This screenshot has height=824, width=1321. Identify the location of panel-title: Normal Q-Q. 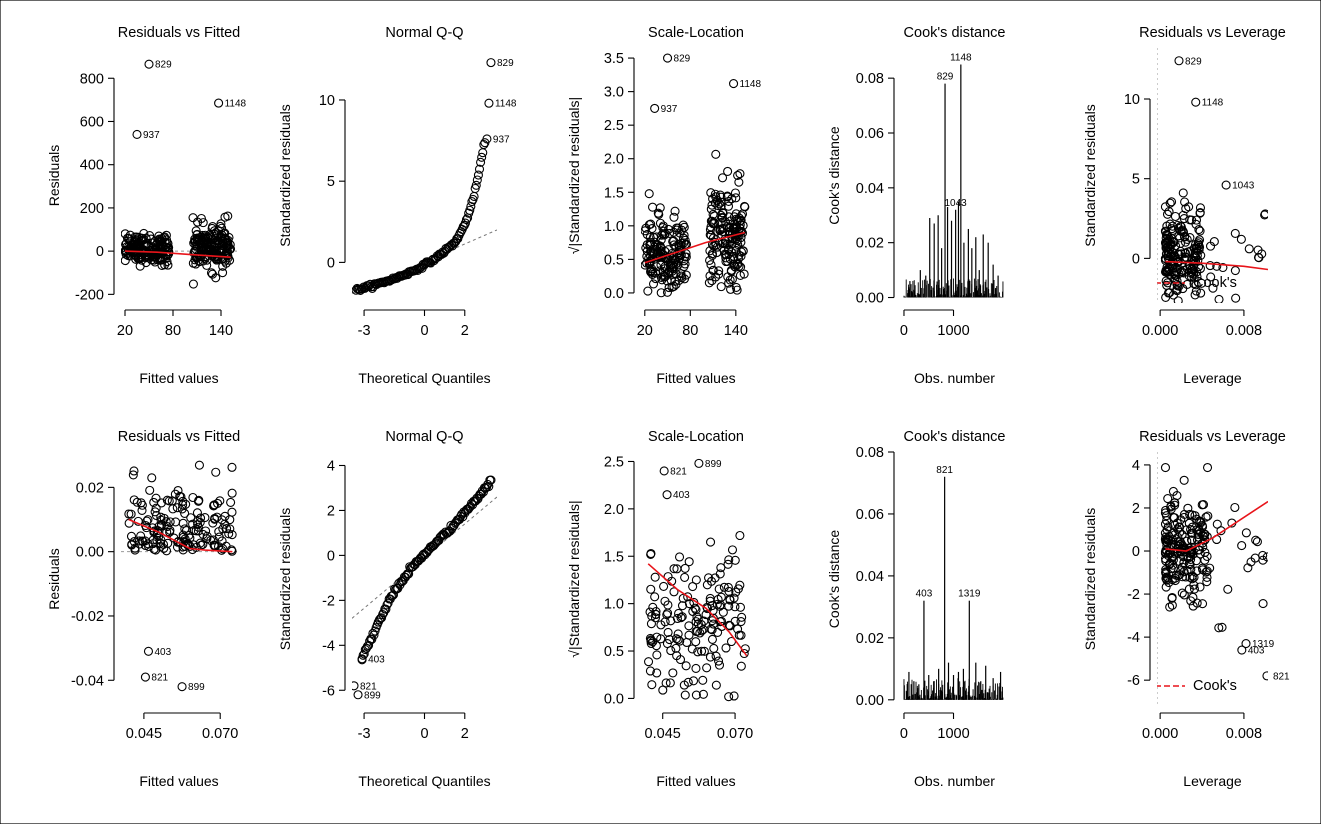
(424, 33).